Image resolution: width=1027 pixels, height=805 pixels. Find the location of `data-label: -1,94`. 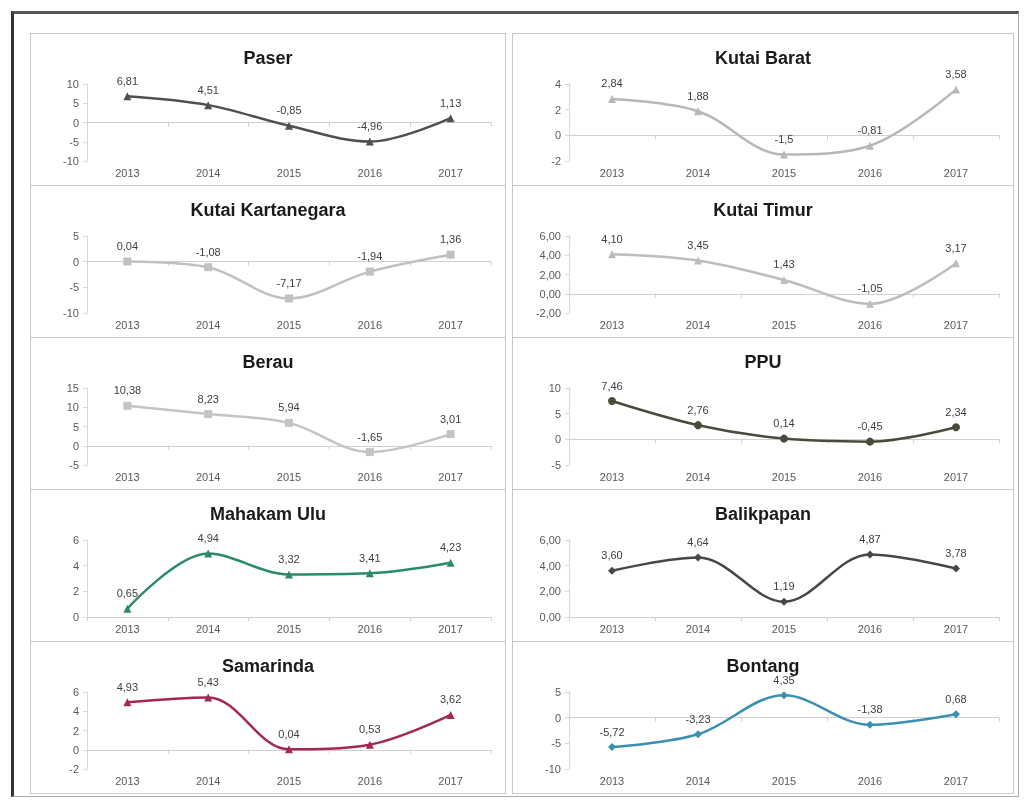

data-label: -1,94 is located at coordinates (370, 256).